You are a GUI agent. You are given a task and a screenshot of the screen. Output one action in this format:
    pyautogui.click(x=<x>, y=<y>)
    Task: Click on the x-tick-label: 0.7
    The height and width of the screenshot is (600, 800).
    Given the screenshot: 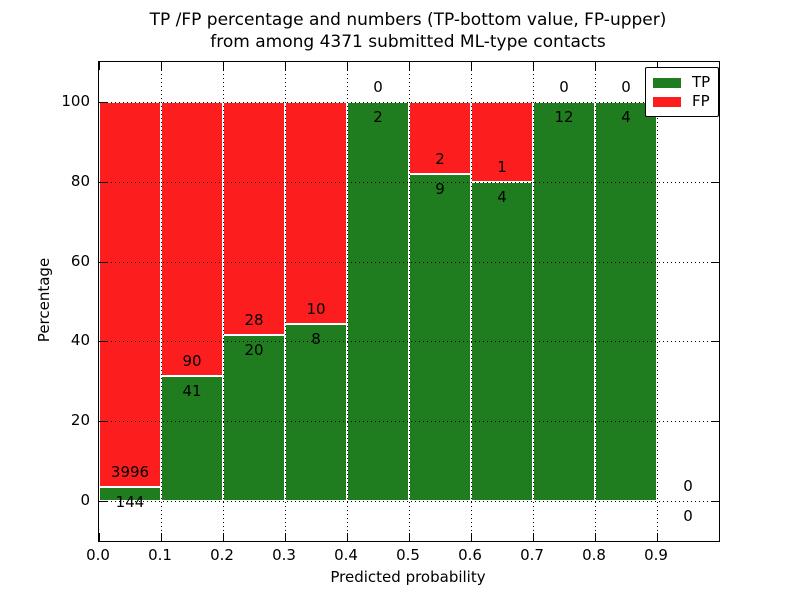 What is the action you would take?
    pyautogui.click(x=532, y=555)
    